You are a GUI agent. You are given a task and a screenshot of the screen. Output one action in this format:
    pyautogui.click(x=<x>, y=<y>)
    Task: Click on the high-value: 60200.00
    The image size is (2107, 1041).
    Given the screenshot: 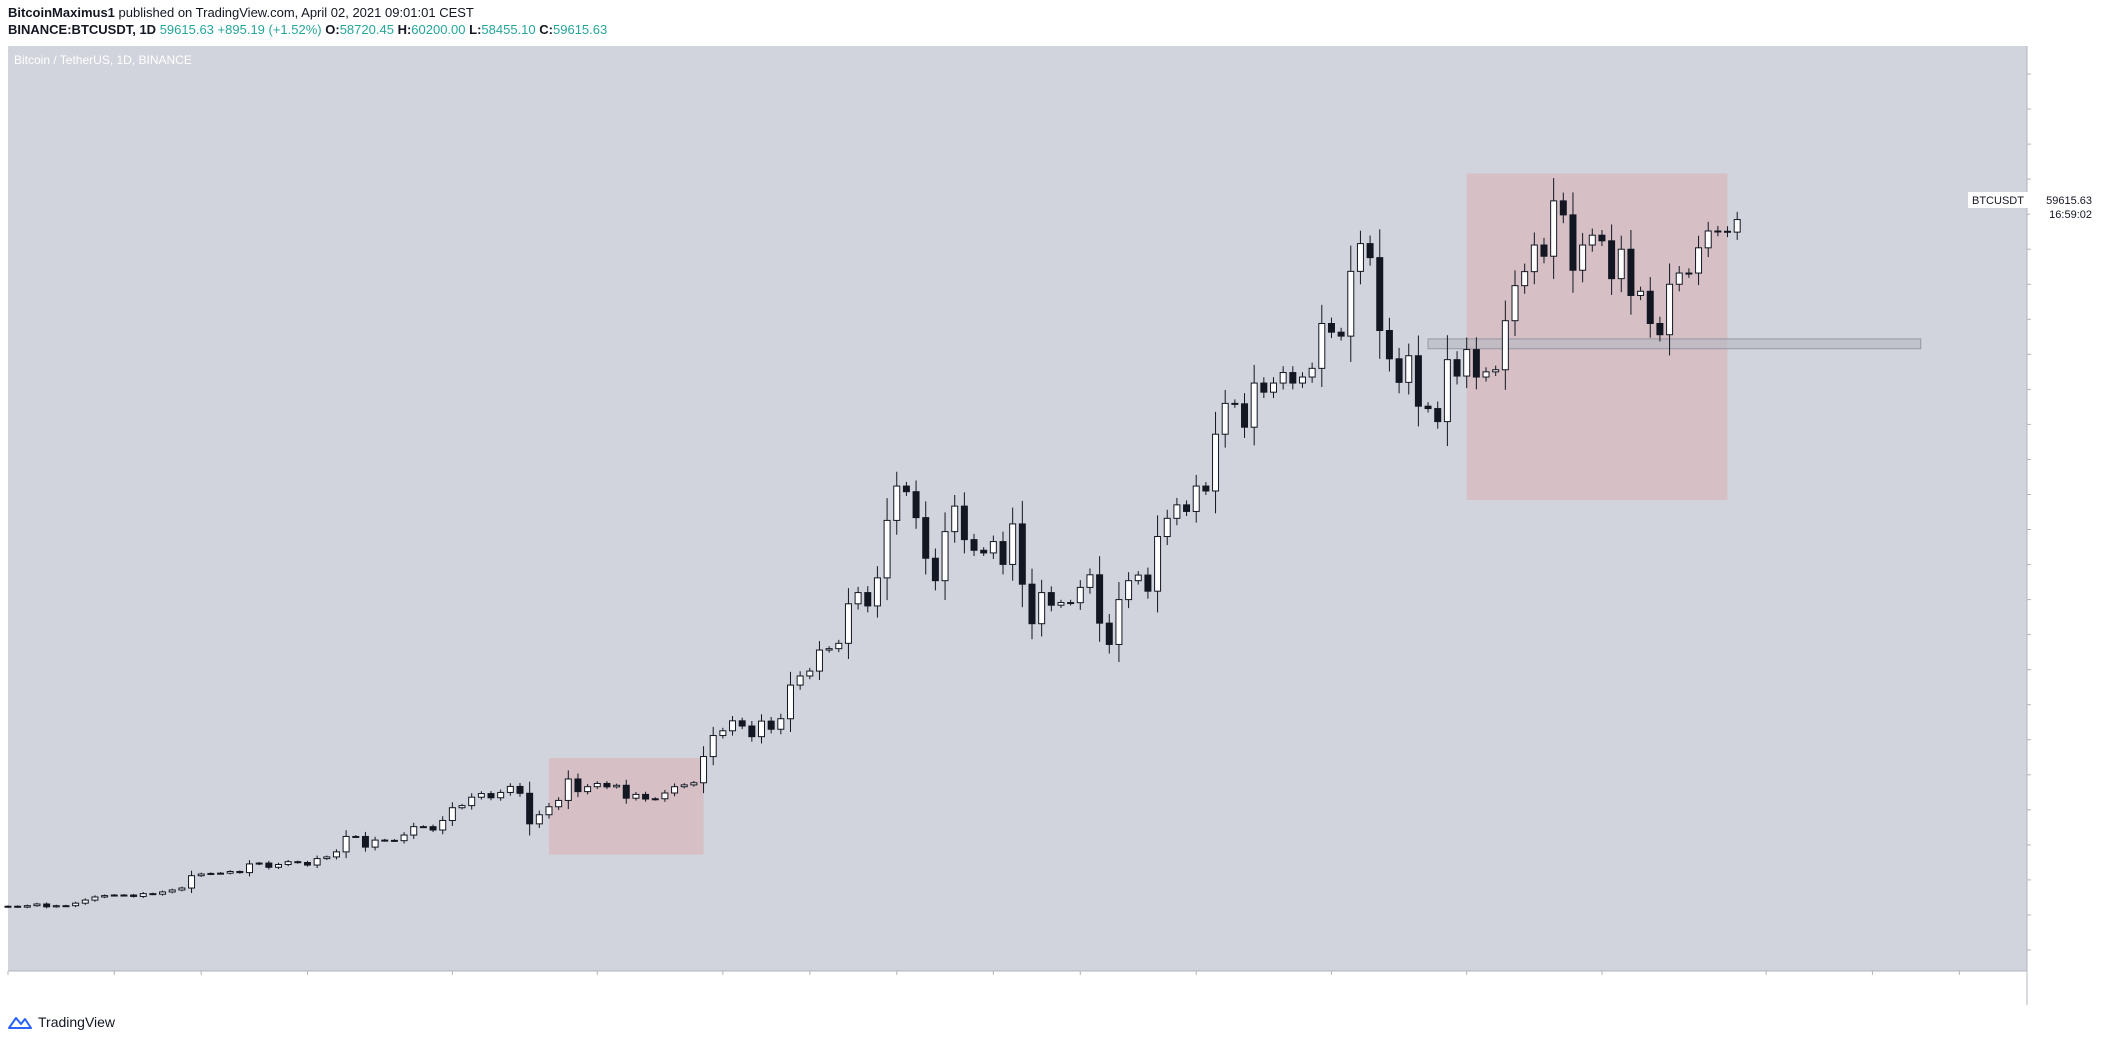 What is the action you would take?
    pyautogui.click(x=438, y=29)
    